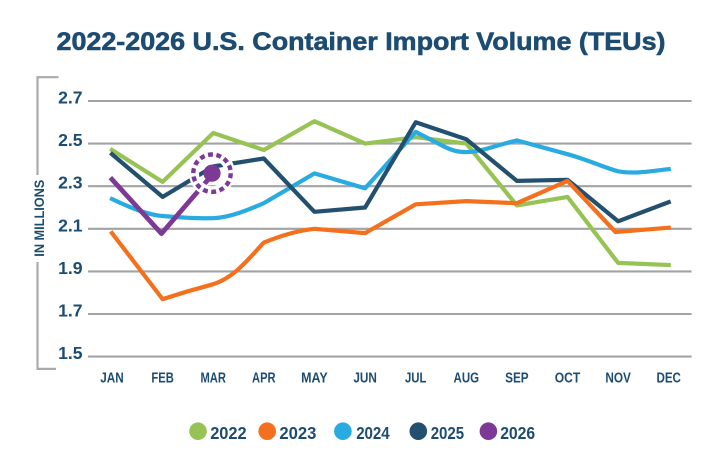 The image size is (727, 472). I want to click on svg-text: OCT, so click(568, 379).